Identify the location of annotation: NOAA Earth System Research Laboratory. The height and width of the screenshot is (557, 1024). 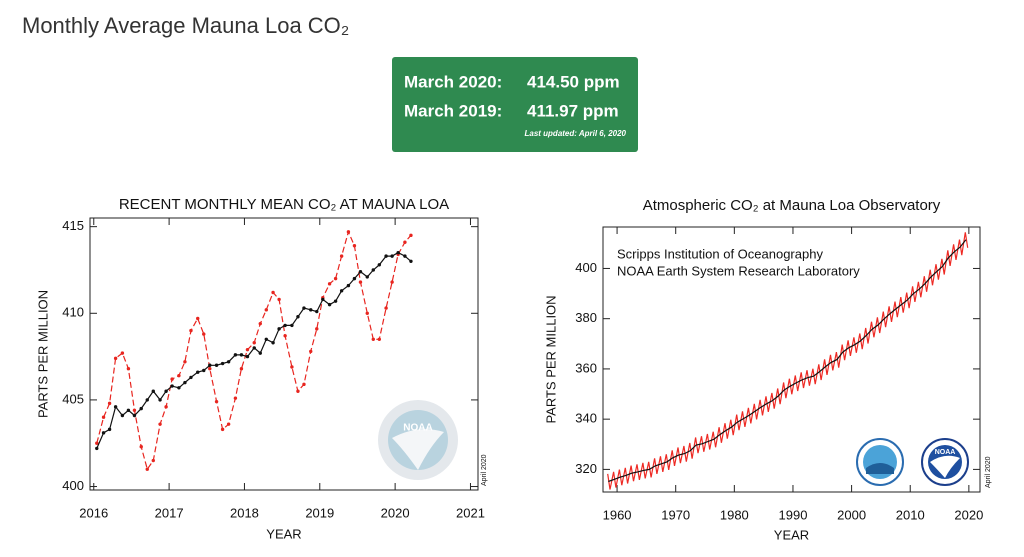
(738, 270).